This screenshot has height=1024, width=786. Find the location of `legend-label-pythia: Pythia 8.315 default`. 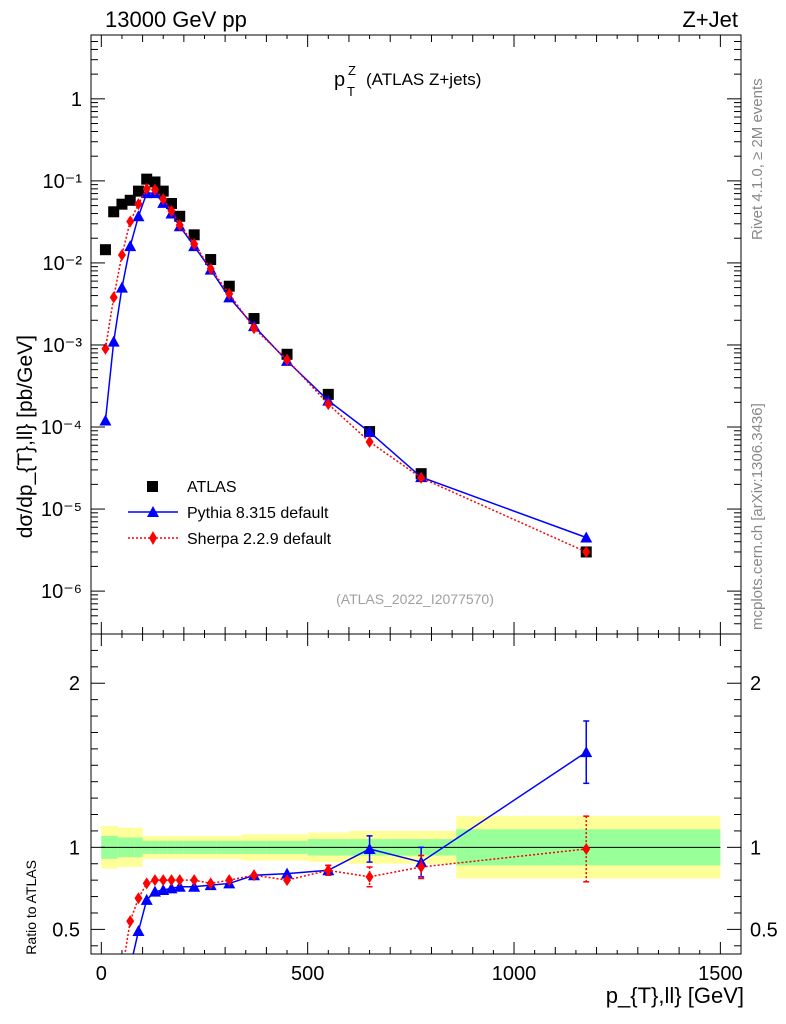

legend-label-pythia: Pythia 8.315 default is located at coordinates (258, 513).